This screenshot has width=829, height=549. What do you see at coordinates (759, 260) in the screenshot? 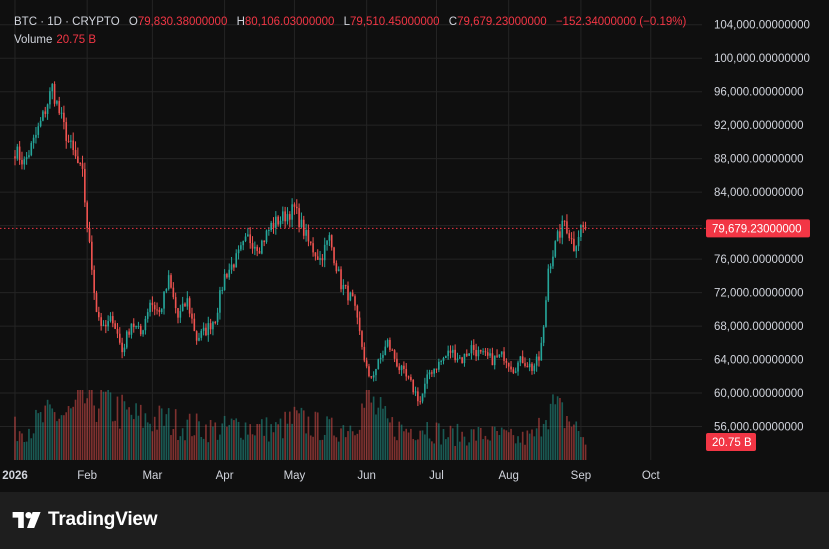
I see `y-tick-label: 76,000.00000000` at bounding box center [759, 260].